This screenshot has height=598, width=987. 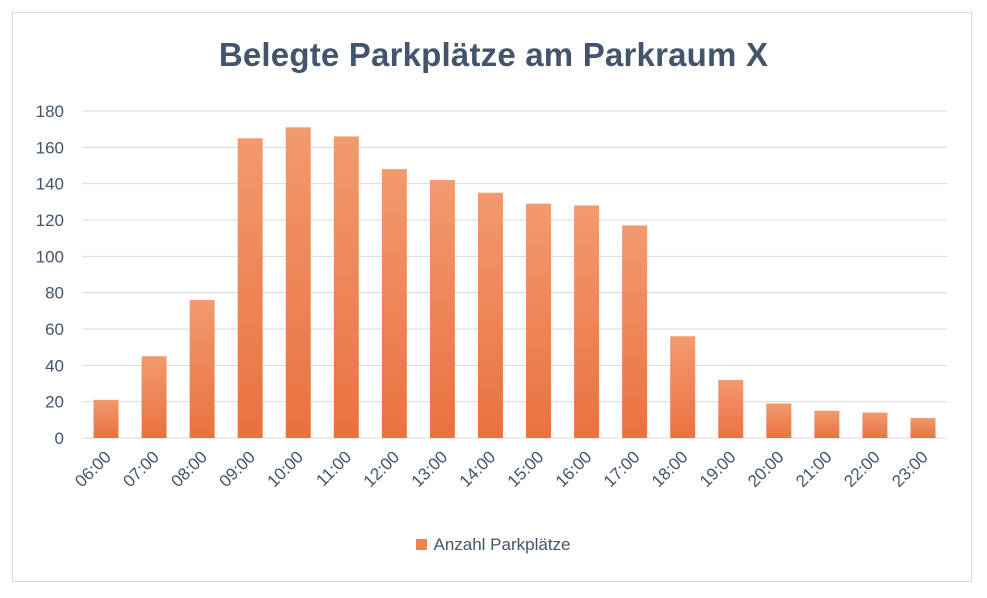 I want to click on x-tick-label: 20:00, so click(x=766, y=469).